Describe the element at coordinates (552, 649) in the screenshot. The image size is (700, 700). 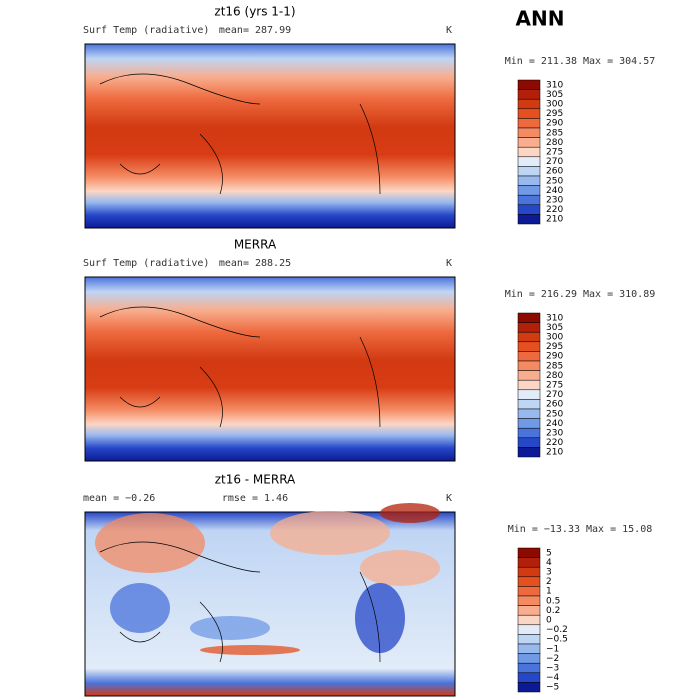
I see `colorbar-label: −1` at that location.